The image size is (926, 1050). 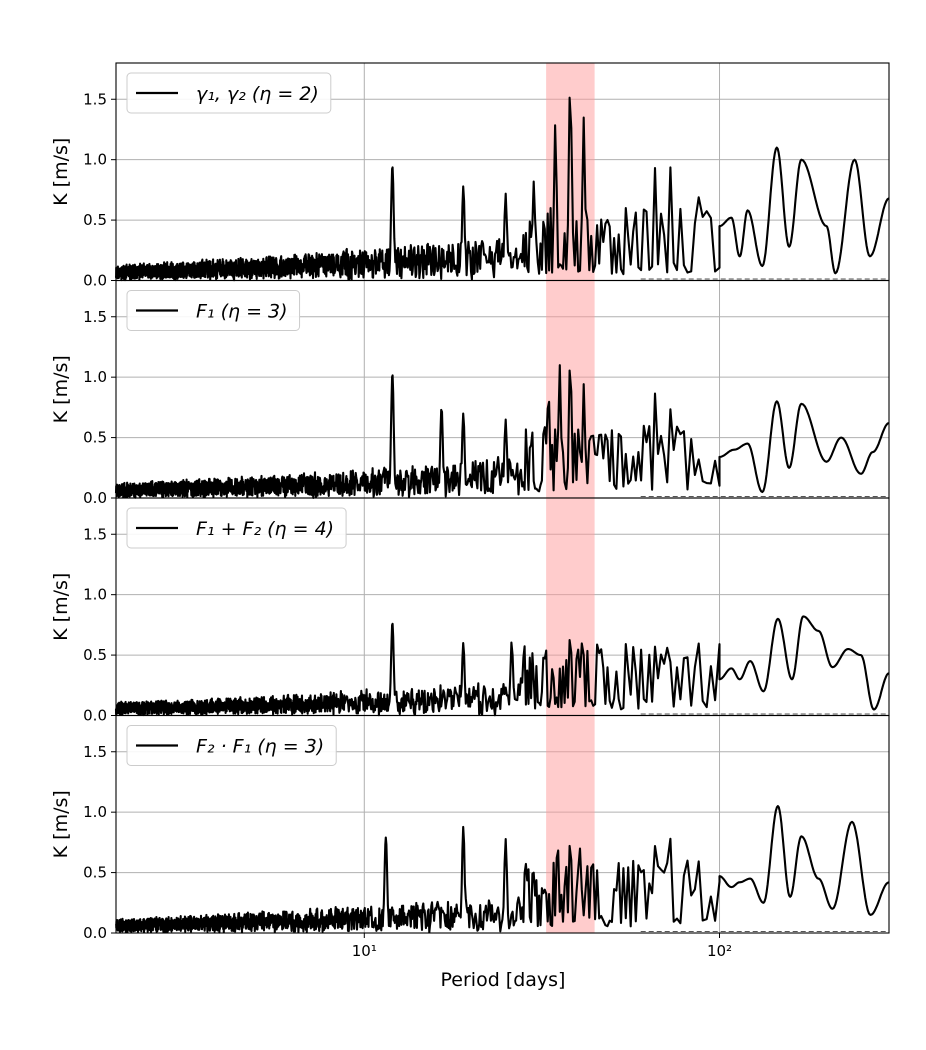 What do you see at coordinates (503, 980) in the screenshot?
I see `x-axis-label: Period [days]` at bounding box center [503, 980].